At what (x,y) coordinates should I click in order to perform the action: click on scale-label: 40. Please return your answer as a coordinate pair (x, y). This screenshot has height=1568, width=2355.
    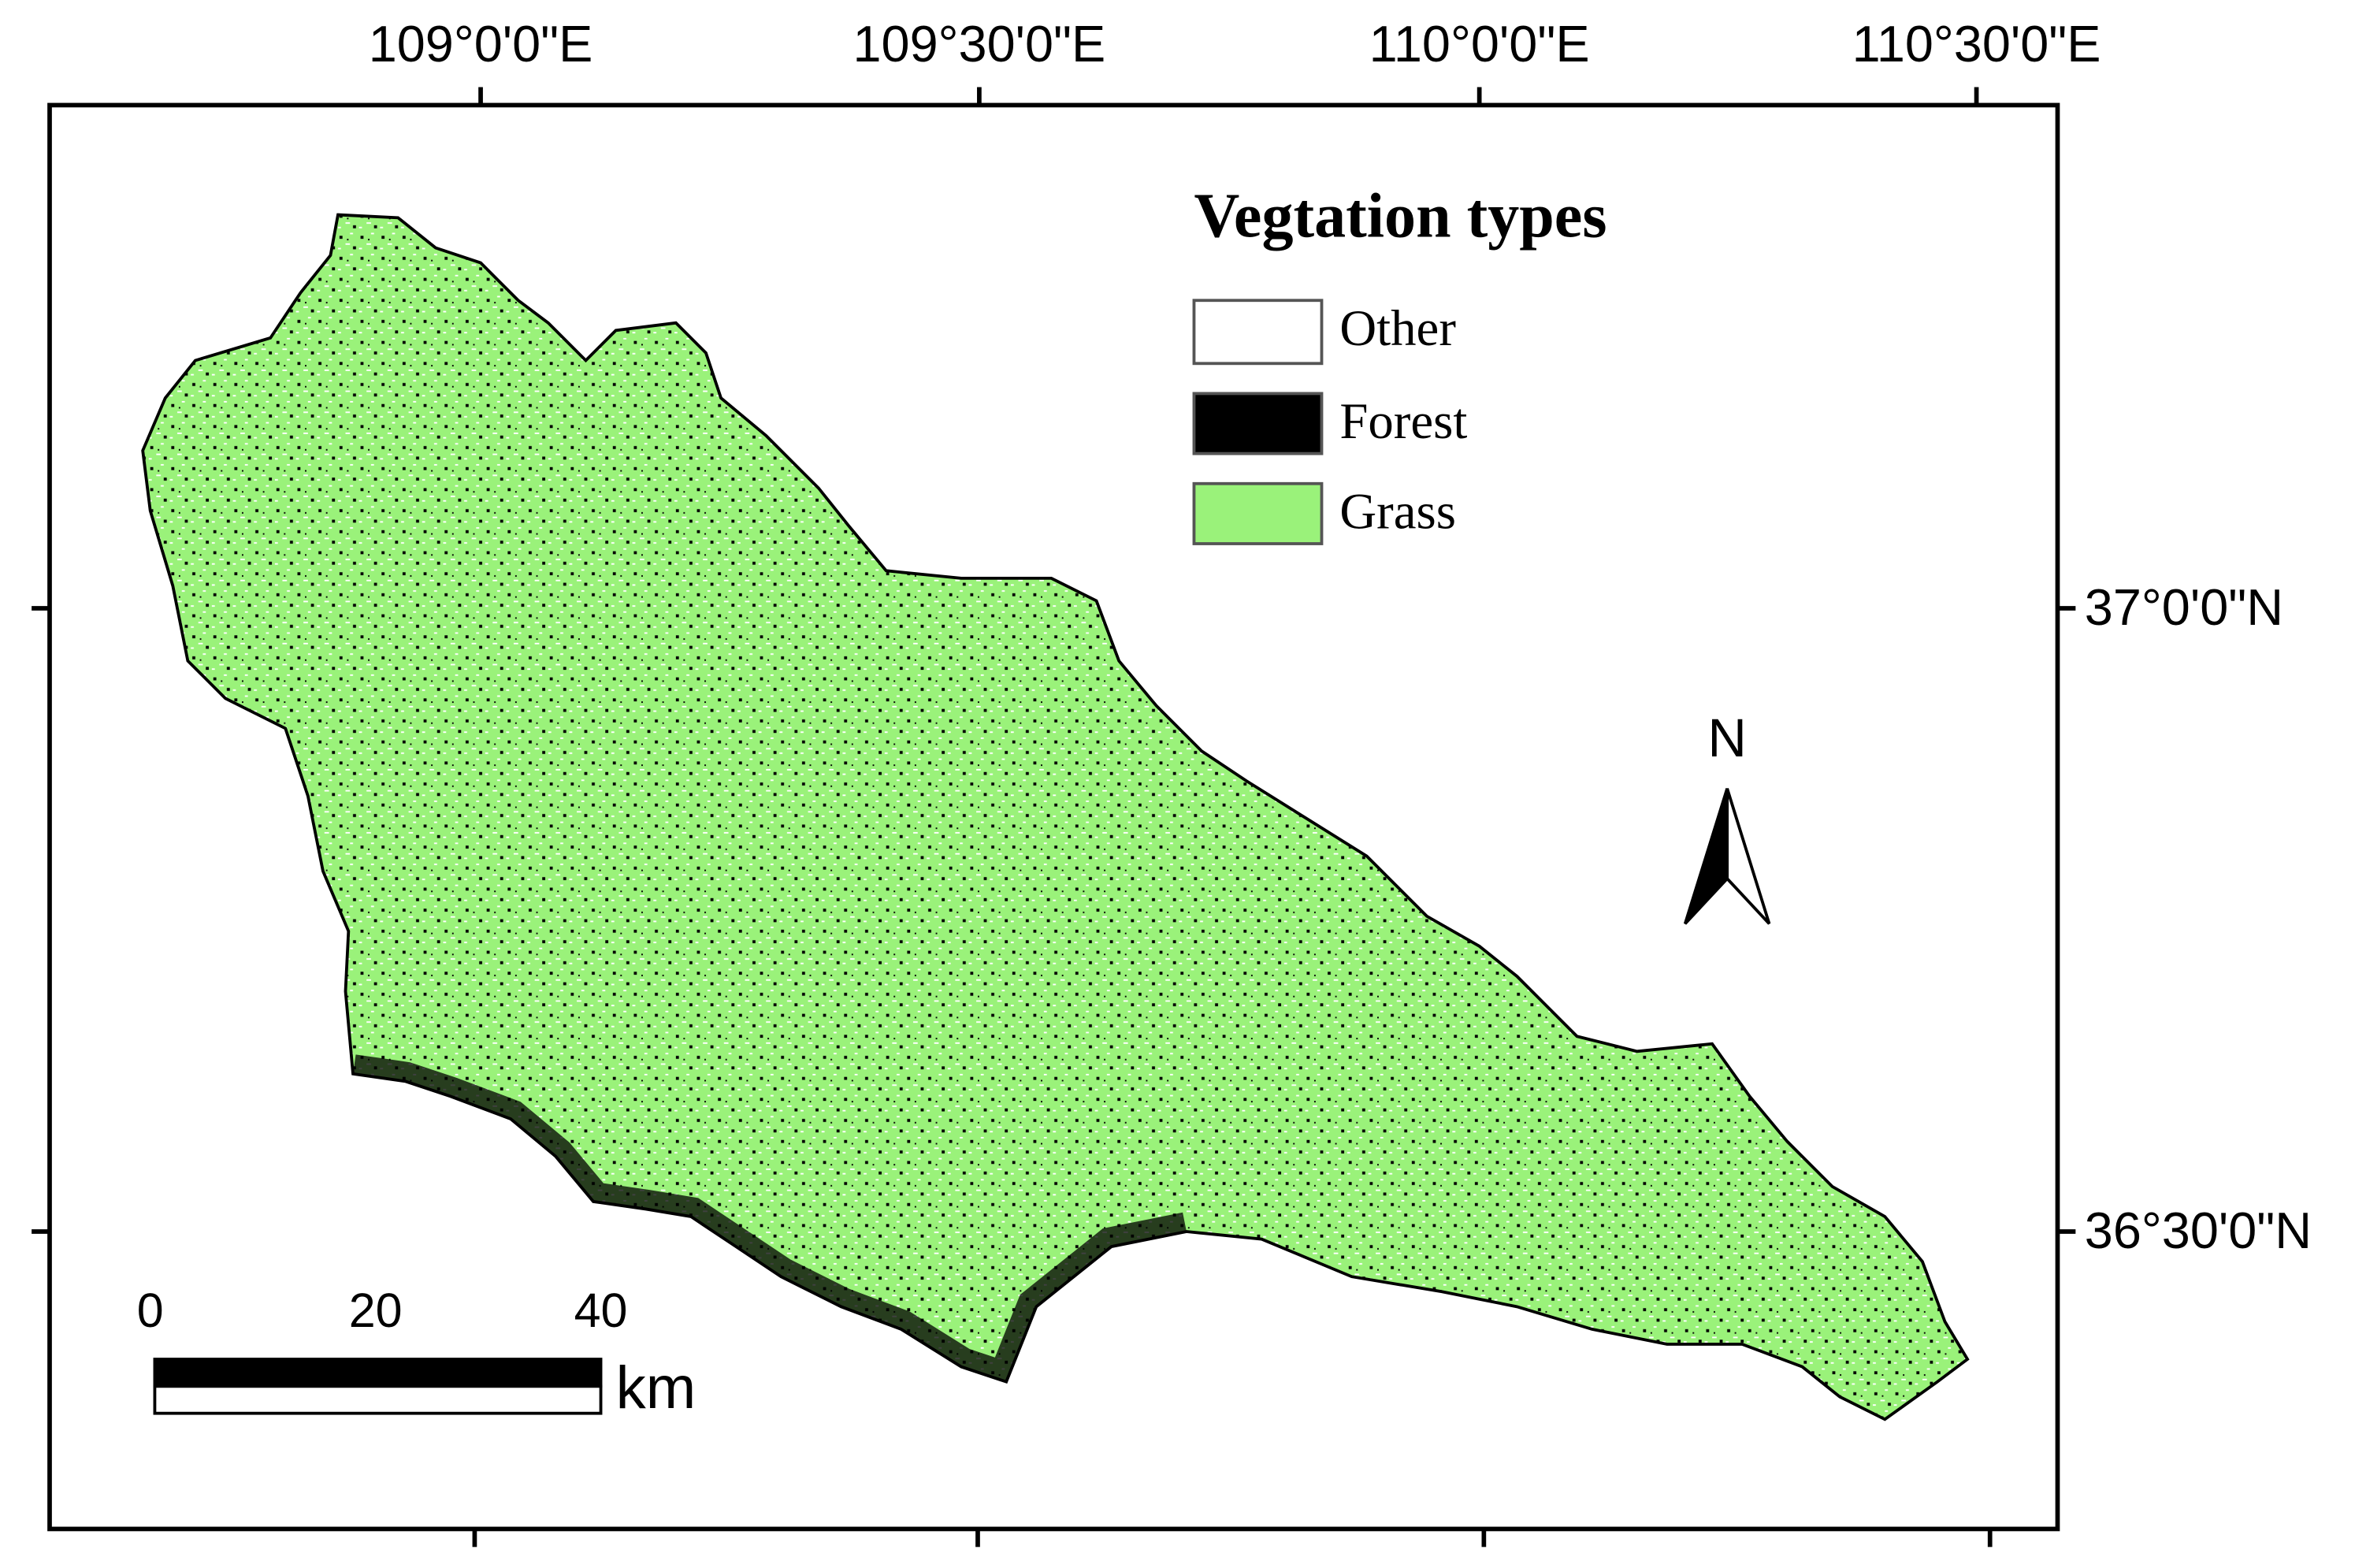
    Looking at the image, I should click on (601, 1310).